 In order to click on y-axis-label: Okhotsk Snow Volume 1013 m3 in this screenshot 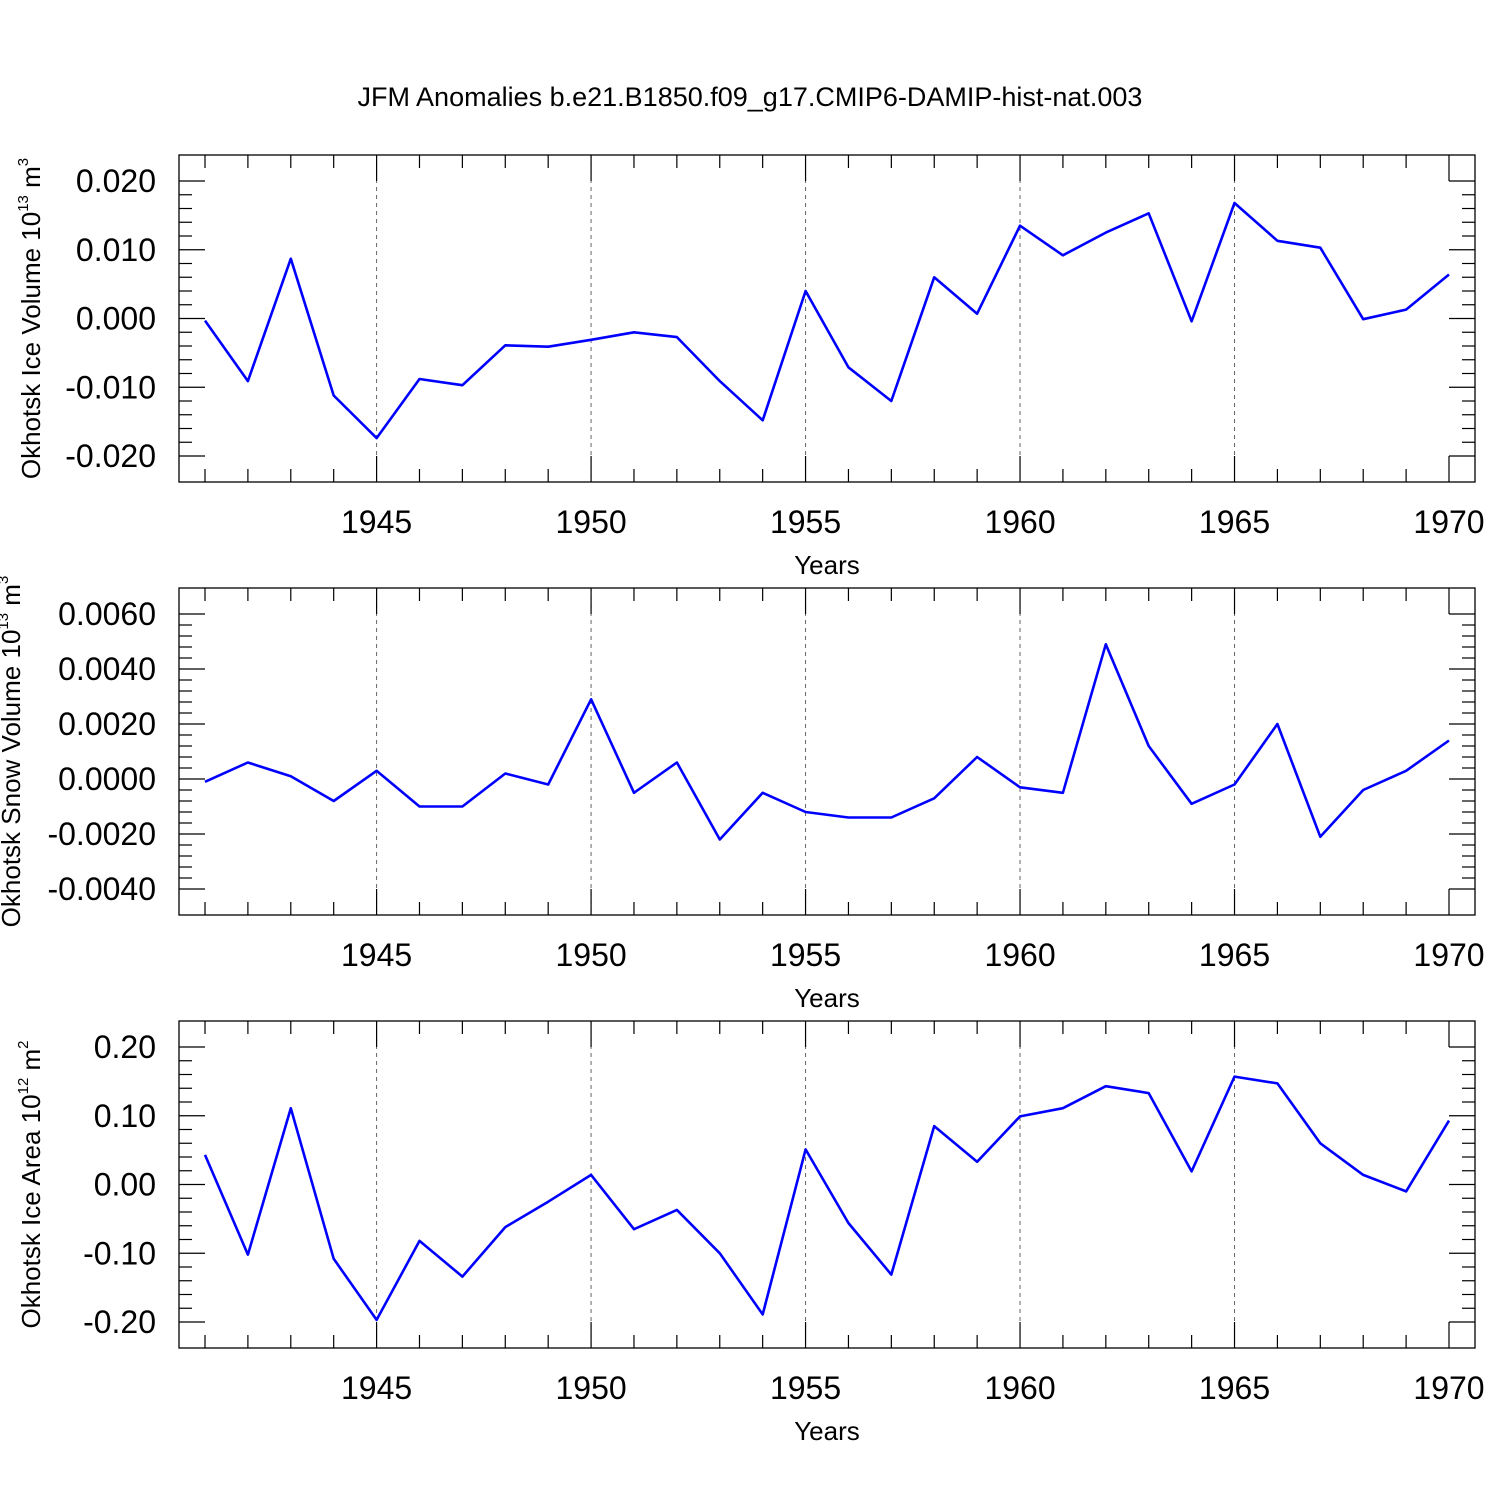, I will do `click(13, 752)`.